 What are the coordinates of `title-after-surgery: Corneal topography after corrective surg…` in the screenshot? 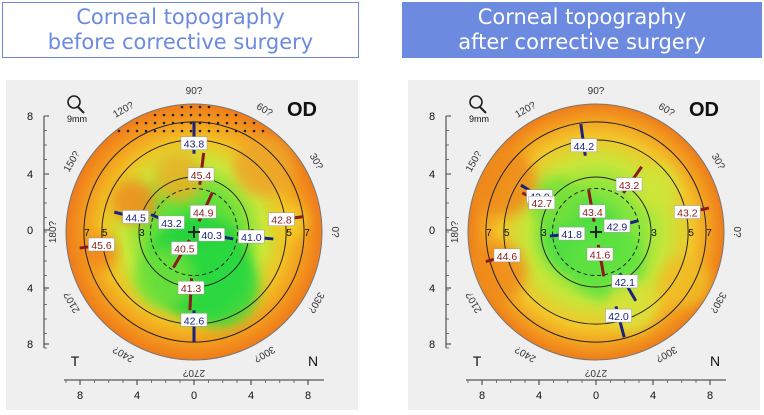 It's located at (582, 30).